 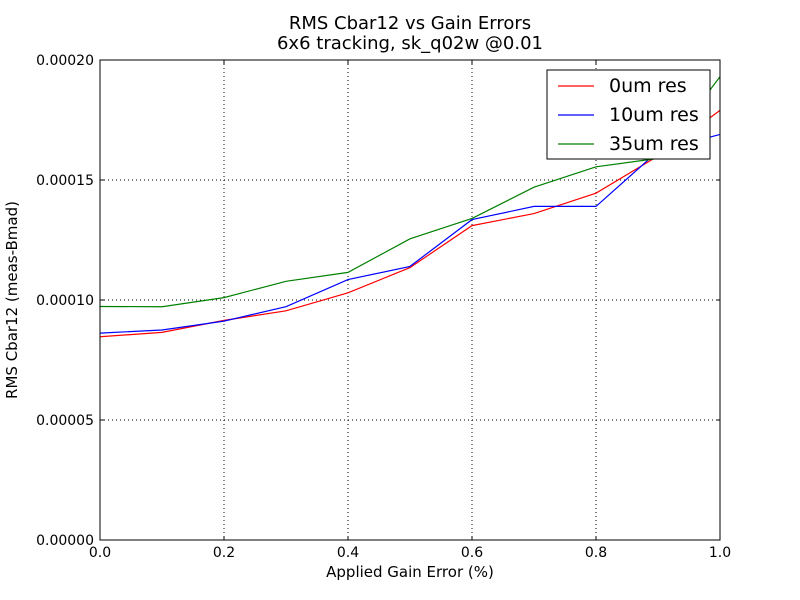 What do you see at coordinates (348, 553) in the screenshot?
I see `x-tick-label: 0.4` at bounding box center [348, 553].